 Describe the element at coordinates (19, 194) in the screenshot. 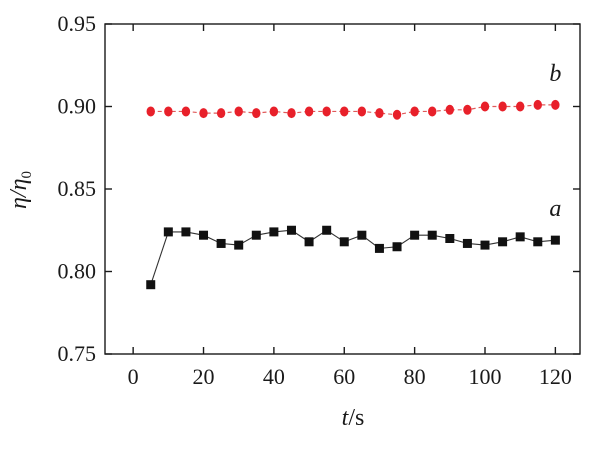

I see `y-axis-title-main: η/η` at that location.